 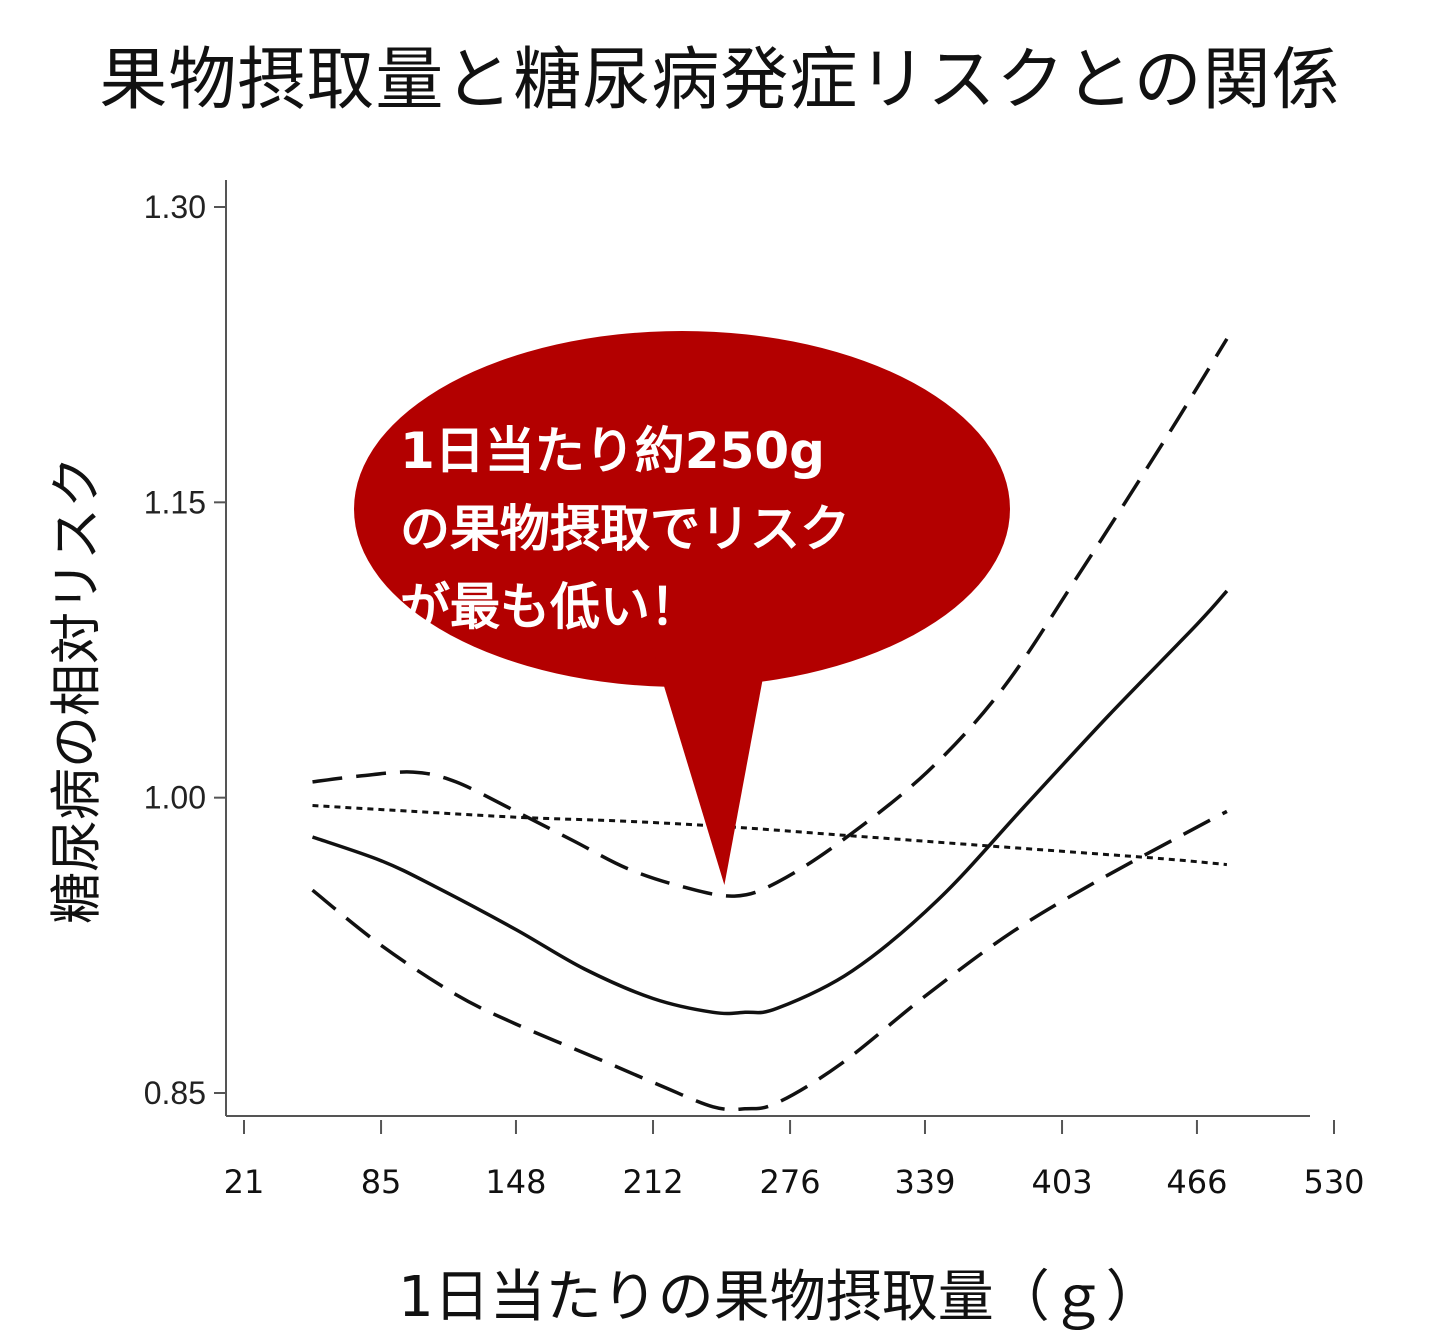 I want to click on series-line-4-dotted, so click(x=770, y=835).